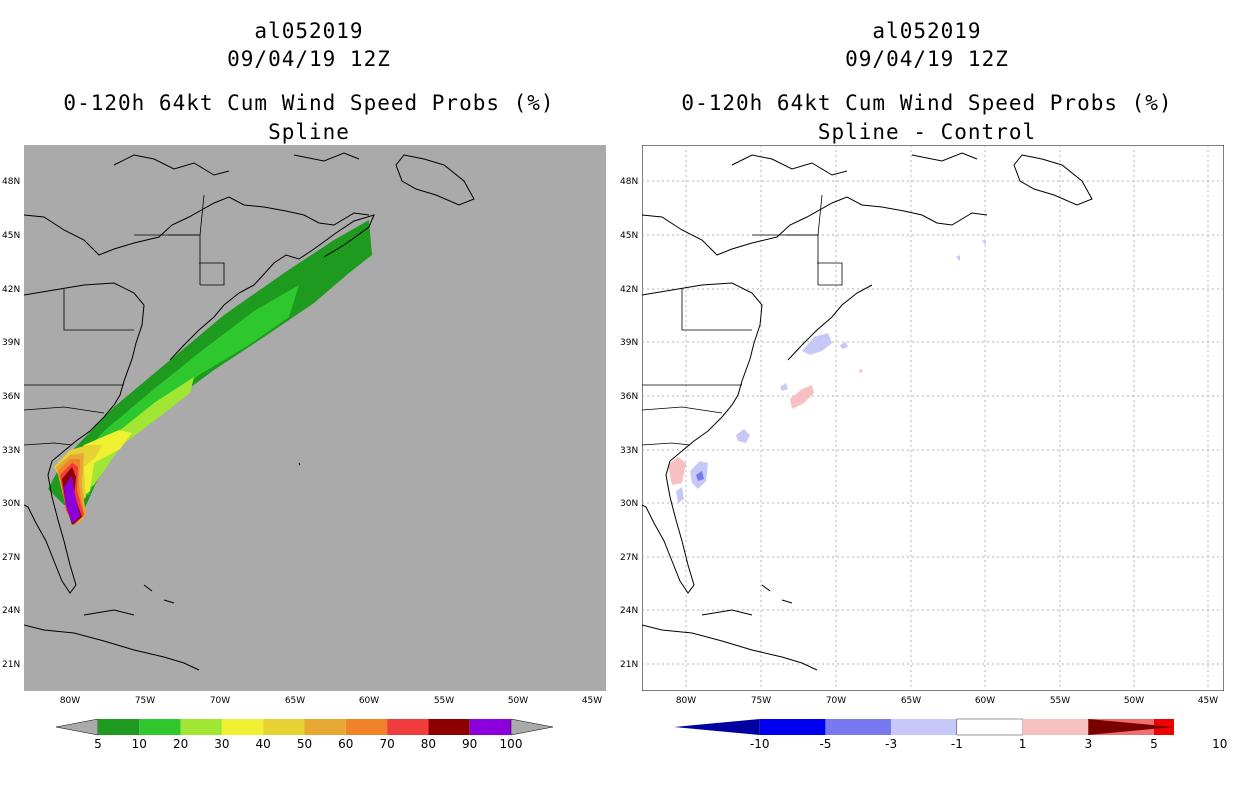 This screenshot has width=1236, height=800. Describe the element at coordinates (72, 499) in the screenshot. I see `swath-90pct` at that location.